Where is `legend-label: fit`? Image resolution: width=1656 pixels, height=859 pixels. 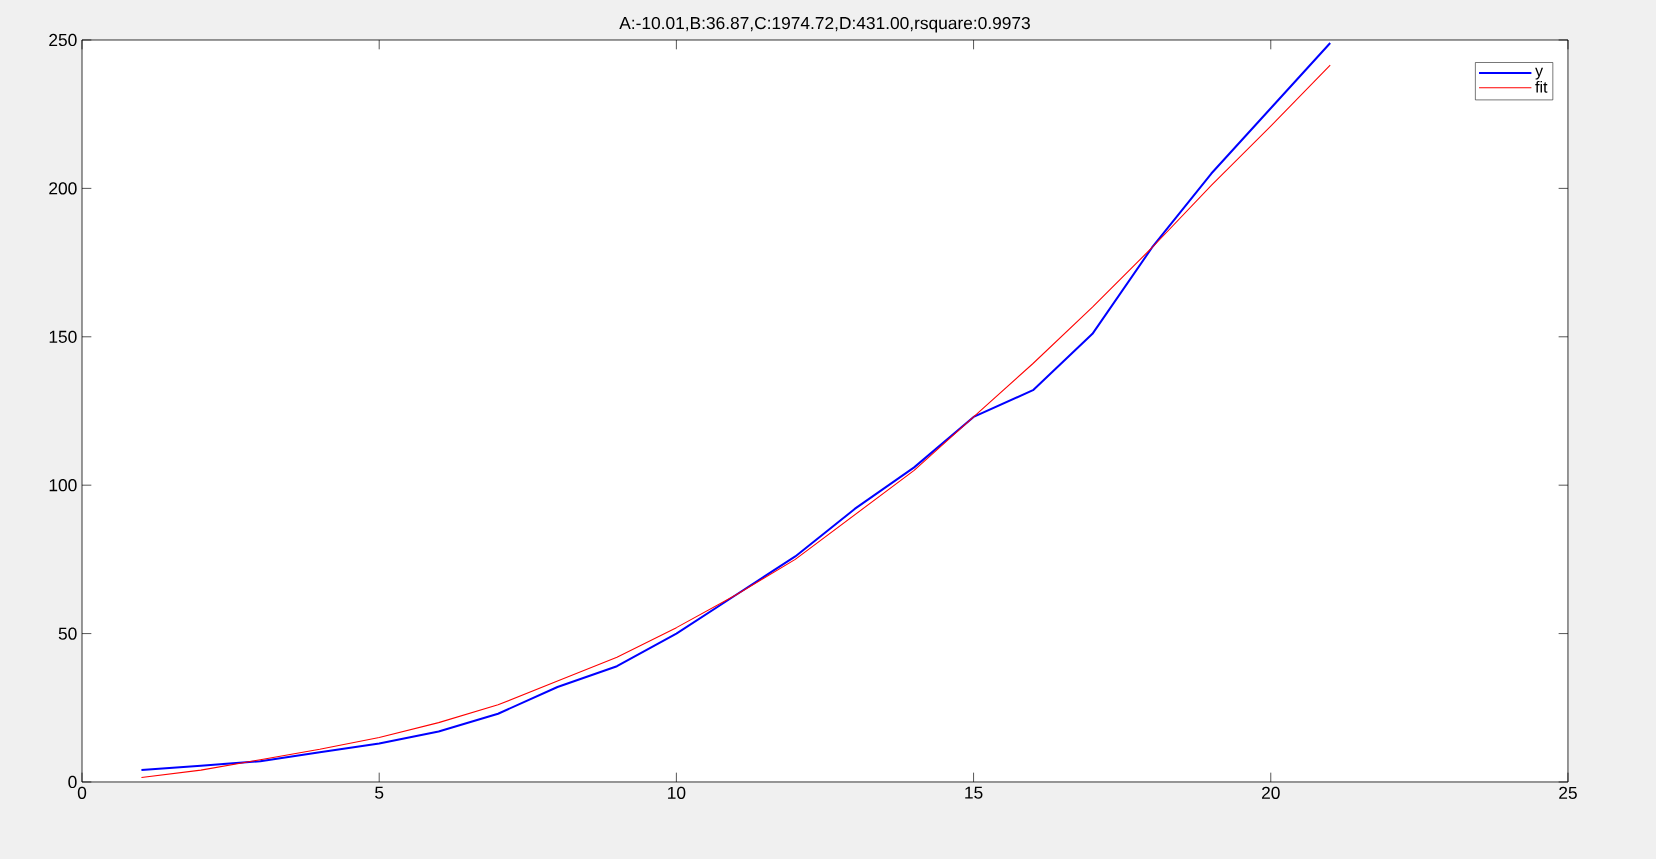
legend-label: fit is located at coordinates (1541, 86).